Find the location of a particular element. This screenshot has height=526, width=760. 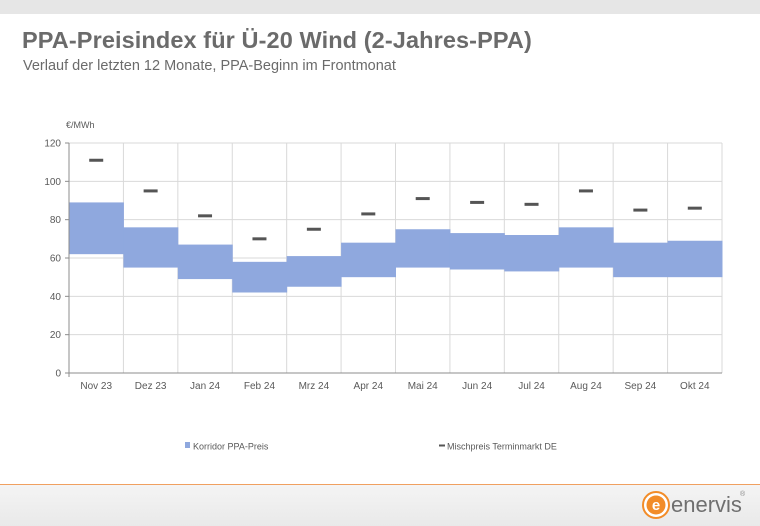

brand-name: enervis is located at coordinates (706, 504).